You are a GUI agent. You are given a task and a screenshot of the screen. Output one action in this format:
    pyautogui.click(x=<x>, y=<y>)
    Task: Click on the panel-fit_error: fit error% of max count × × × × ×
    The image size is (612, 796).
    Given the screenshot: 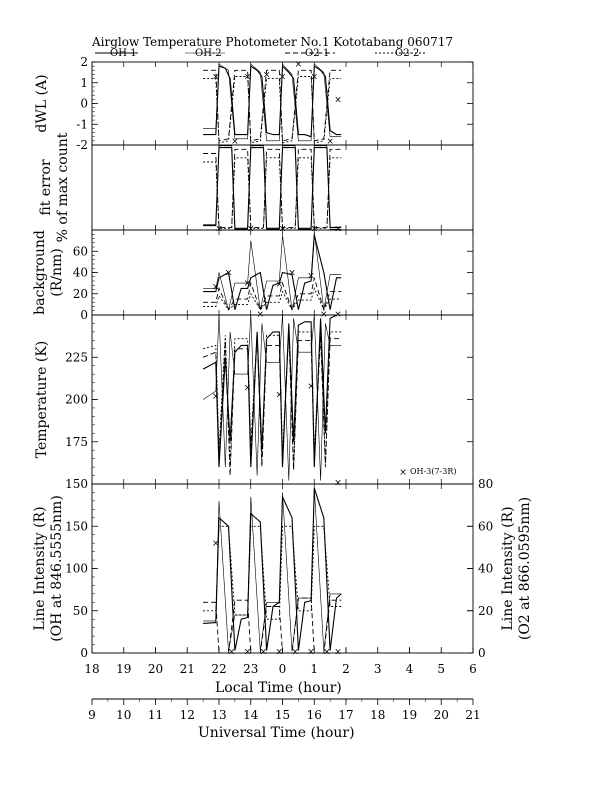 What is the action you would take?
    pyautogui.click(x=256, y=187)
    